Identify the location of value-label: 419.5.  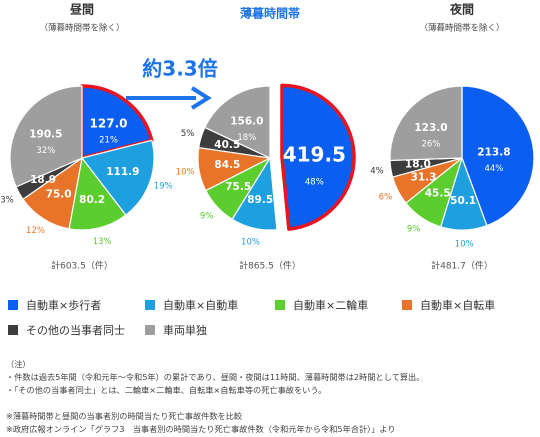
(314, 154).